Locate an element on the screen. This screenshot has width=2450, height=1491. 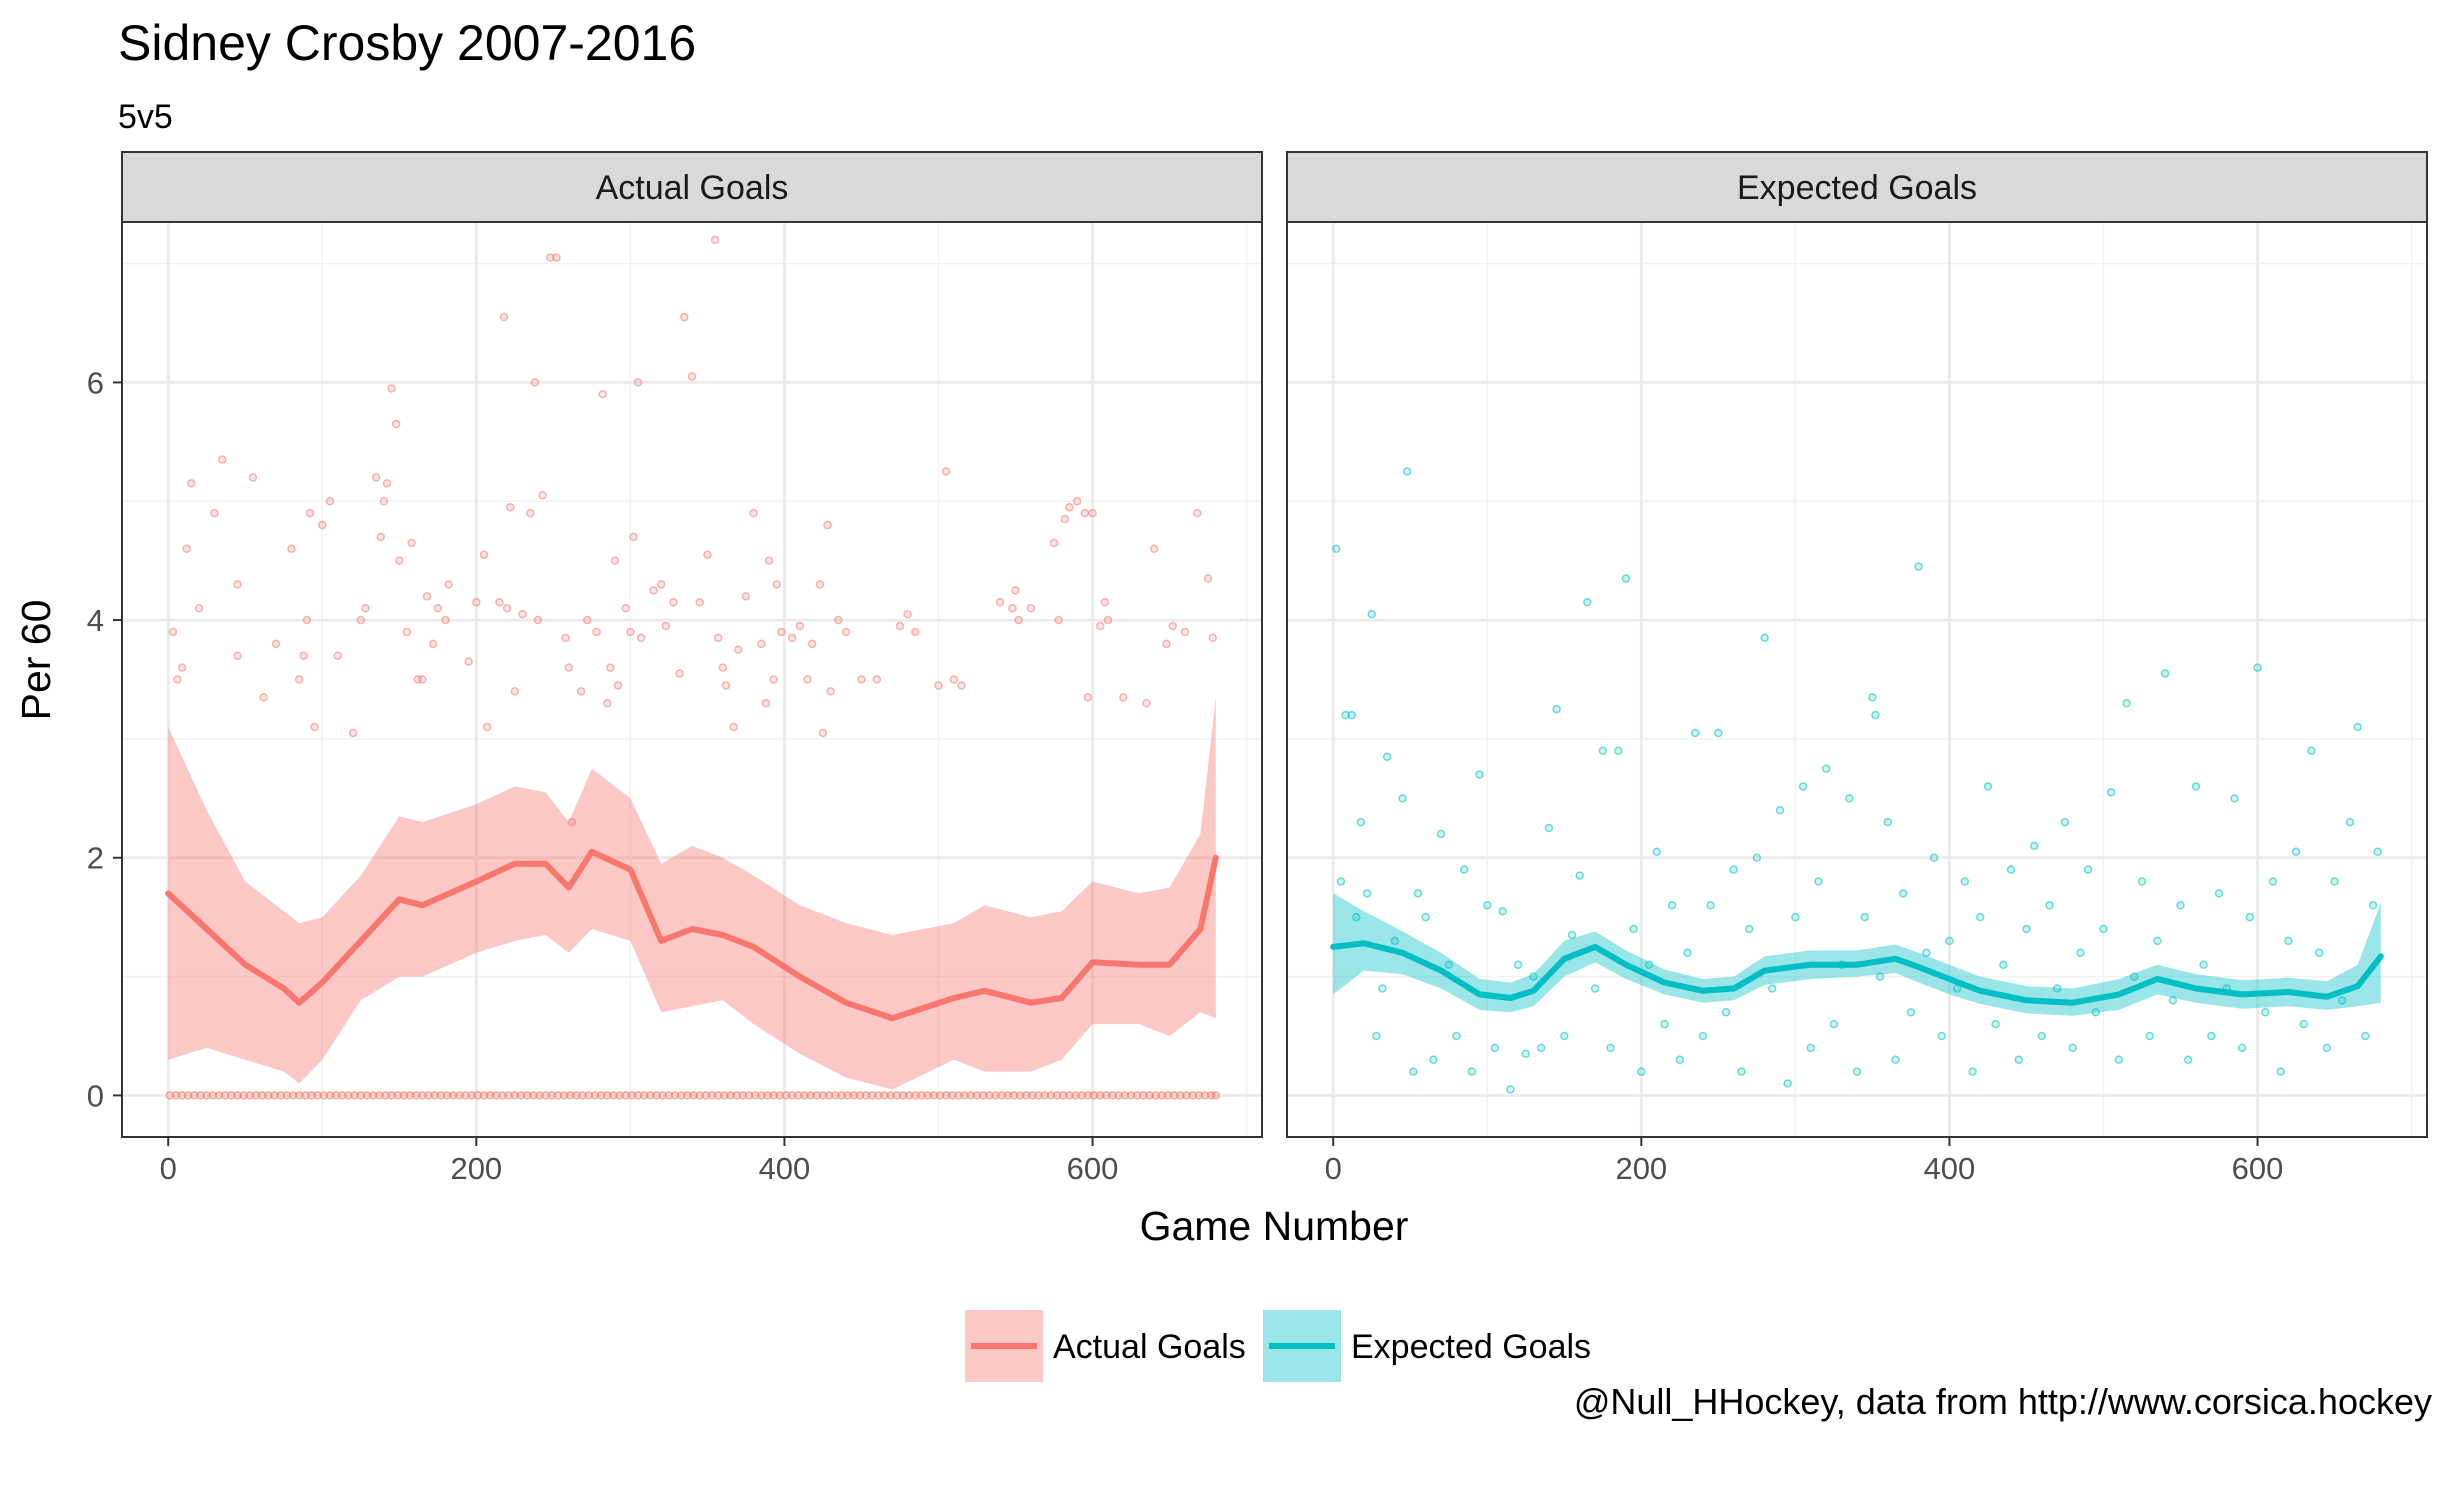
x-tick-label: 0 is located at coordinates (1333, 1168).